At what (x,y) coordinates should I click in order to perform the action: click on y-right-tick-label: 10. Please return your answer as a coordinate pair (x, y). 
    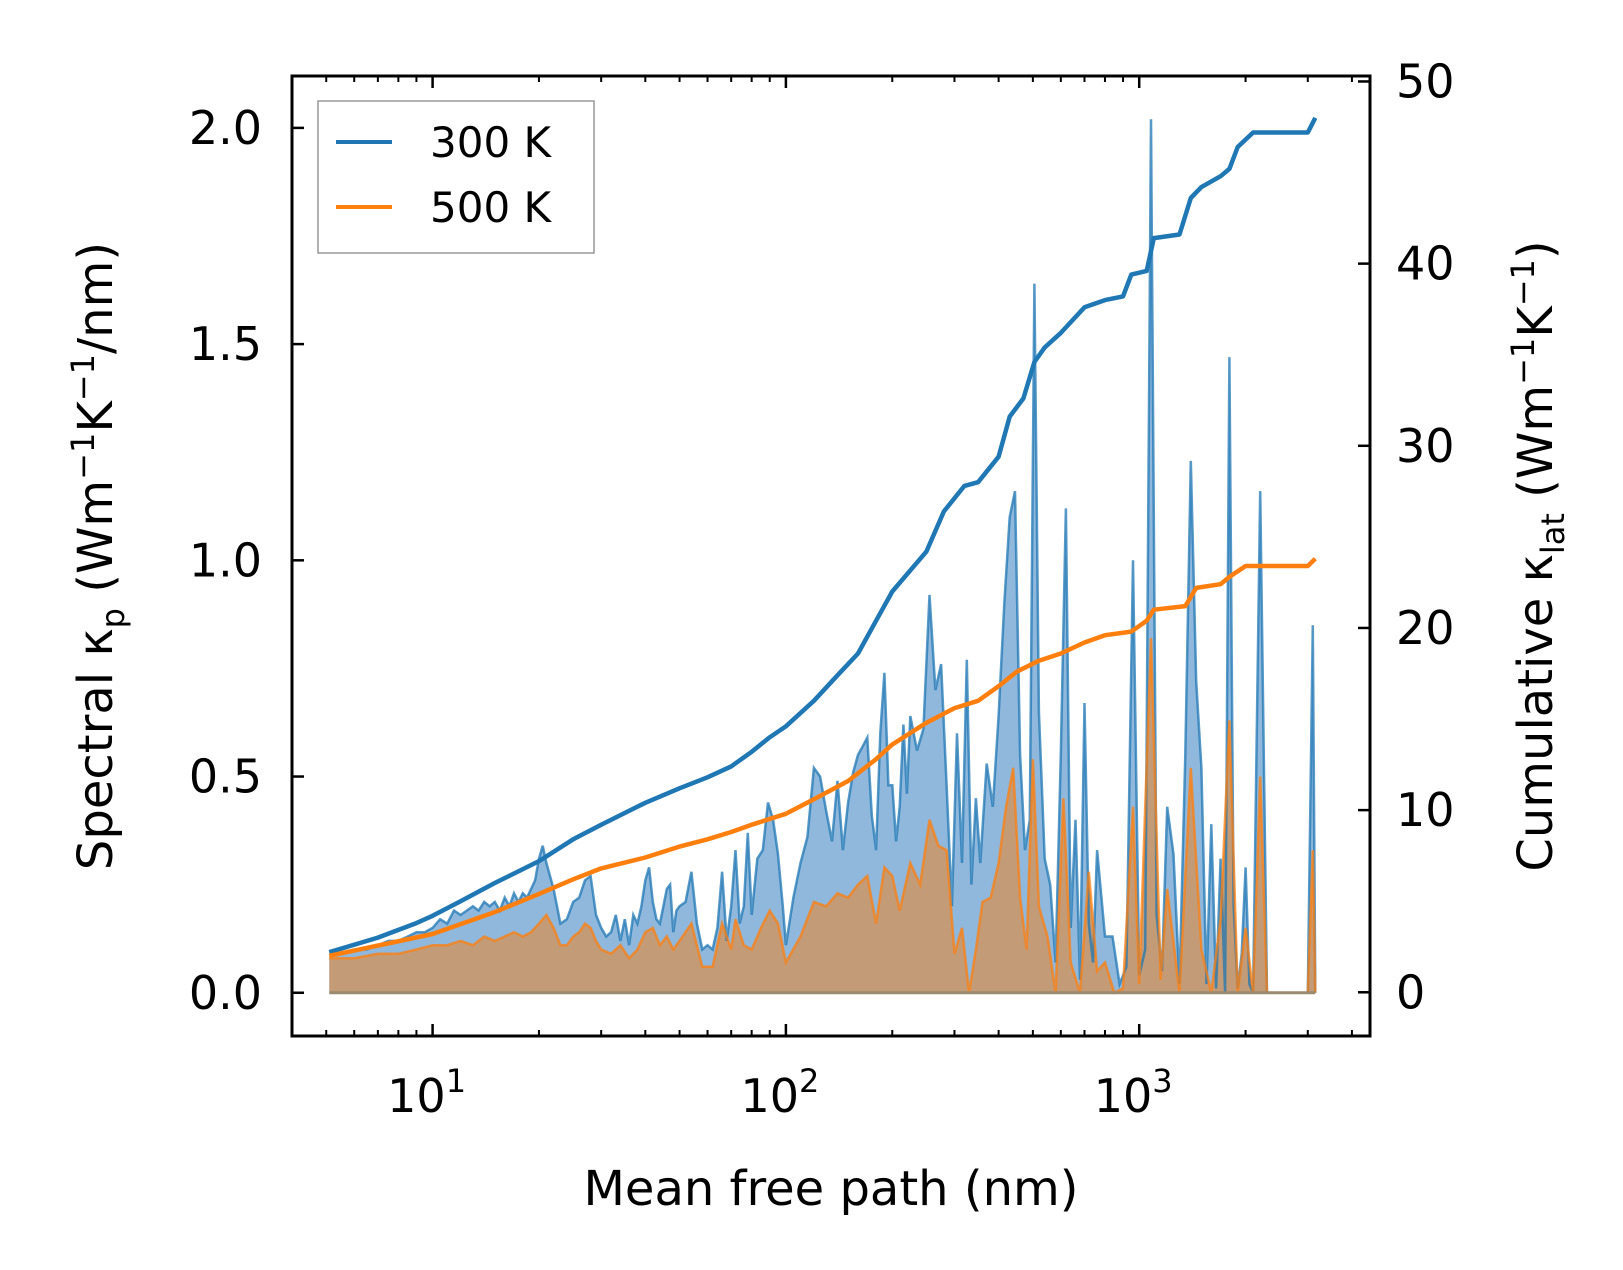
    Looking at the image, I should click on (1425, 810).